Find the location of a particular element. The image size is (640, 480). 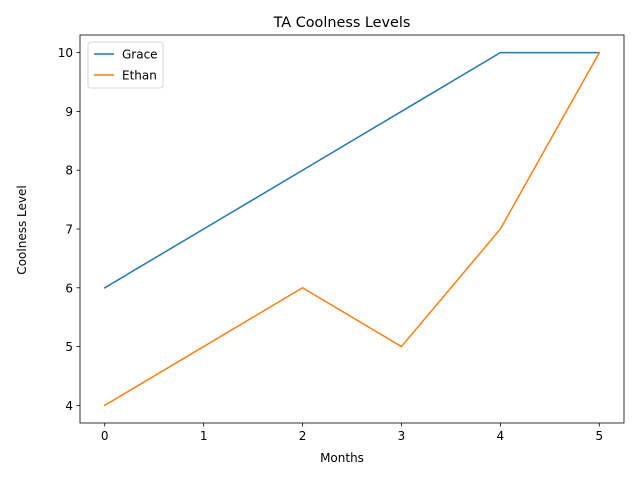

y-tick-label: 8 is located at coordinates (69, 171).